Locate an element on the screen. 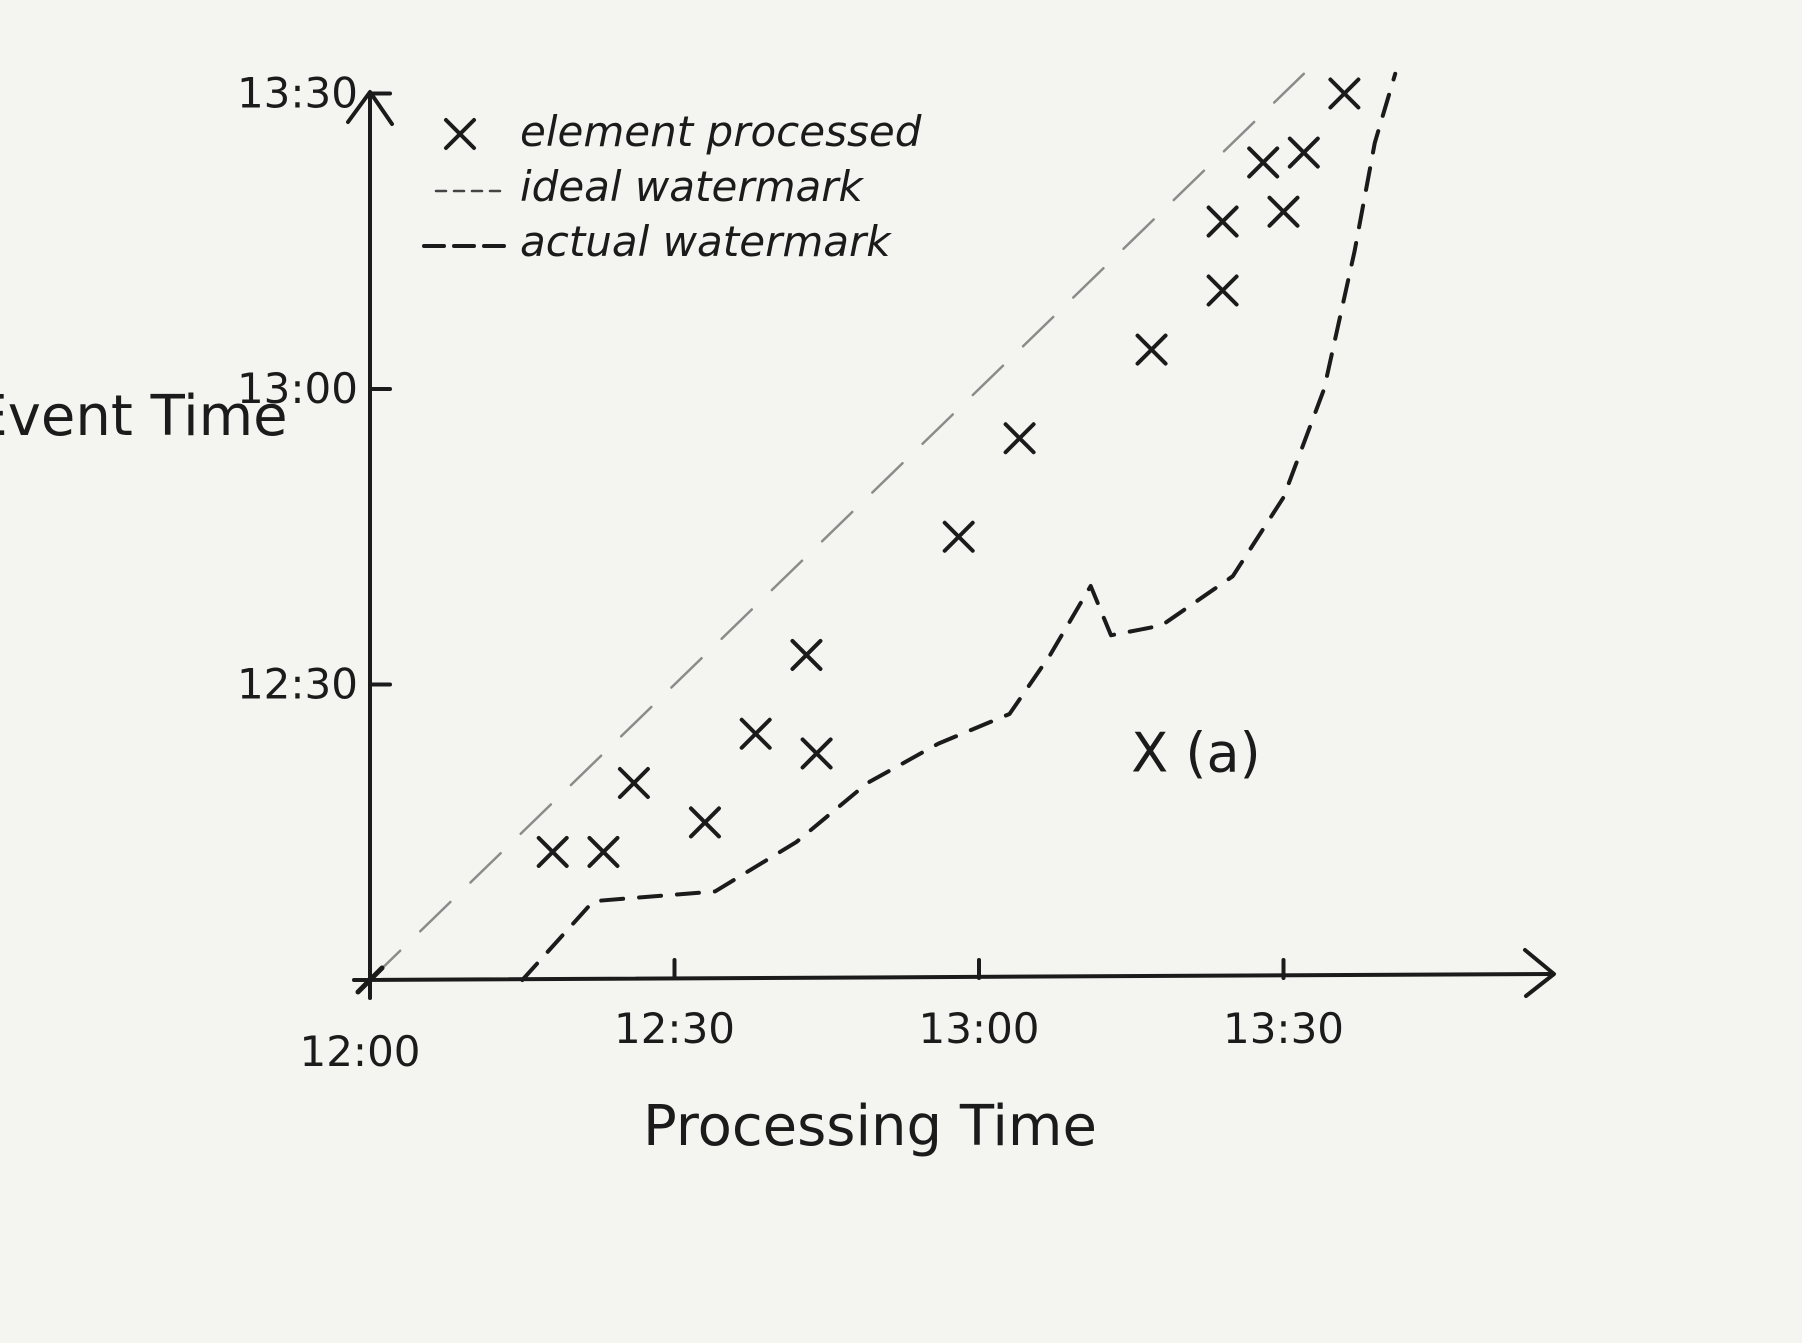 The image size is (1802, 1343). x-axis-arrowhead is located at coordinates (1539, 973).